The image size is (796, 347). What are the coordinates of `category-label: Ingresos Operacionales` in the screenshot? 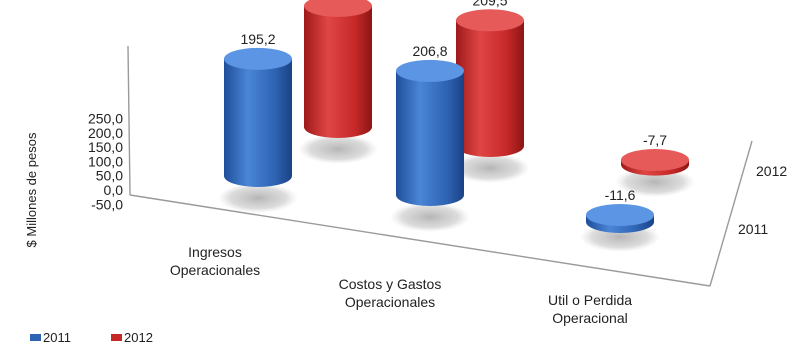 It's located at (215, 261).